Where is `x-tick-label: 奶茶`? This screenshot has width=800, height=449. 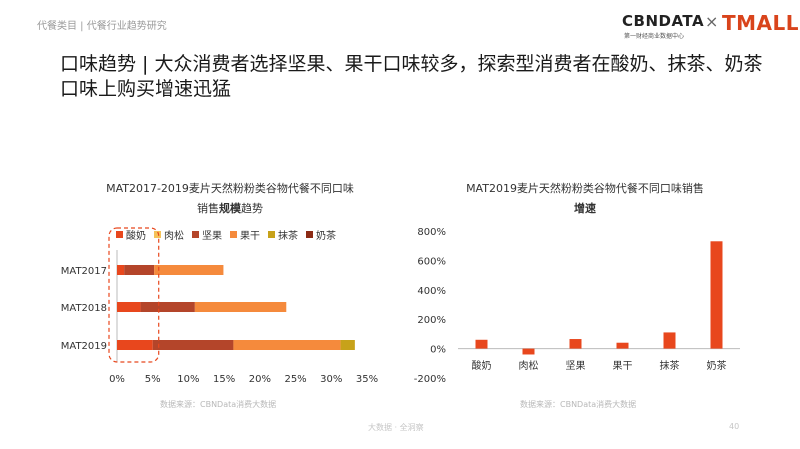 x-tick-label: 奶茶 is located at coordinates (717, 365).